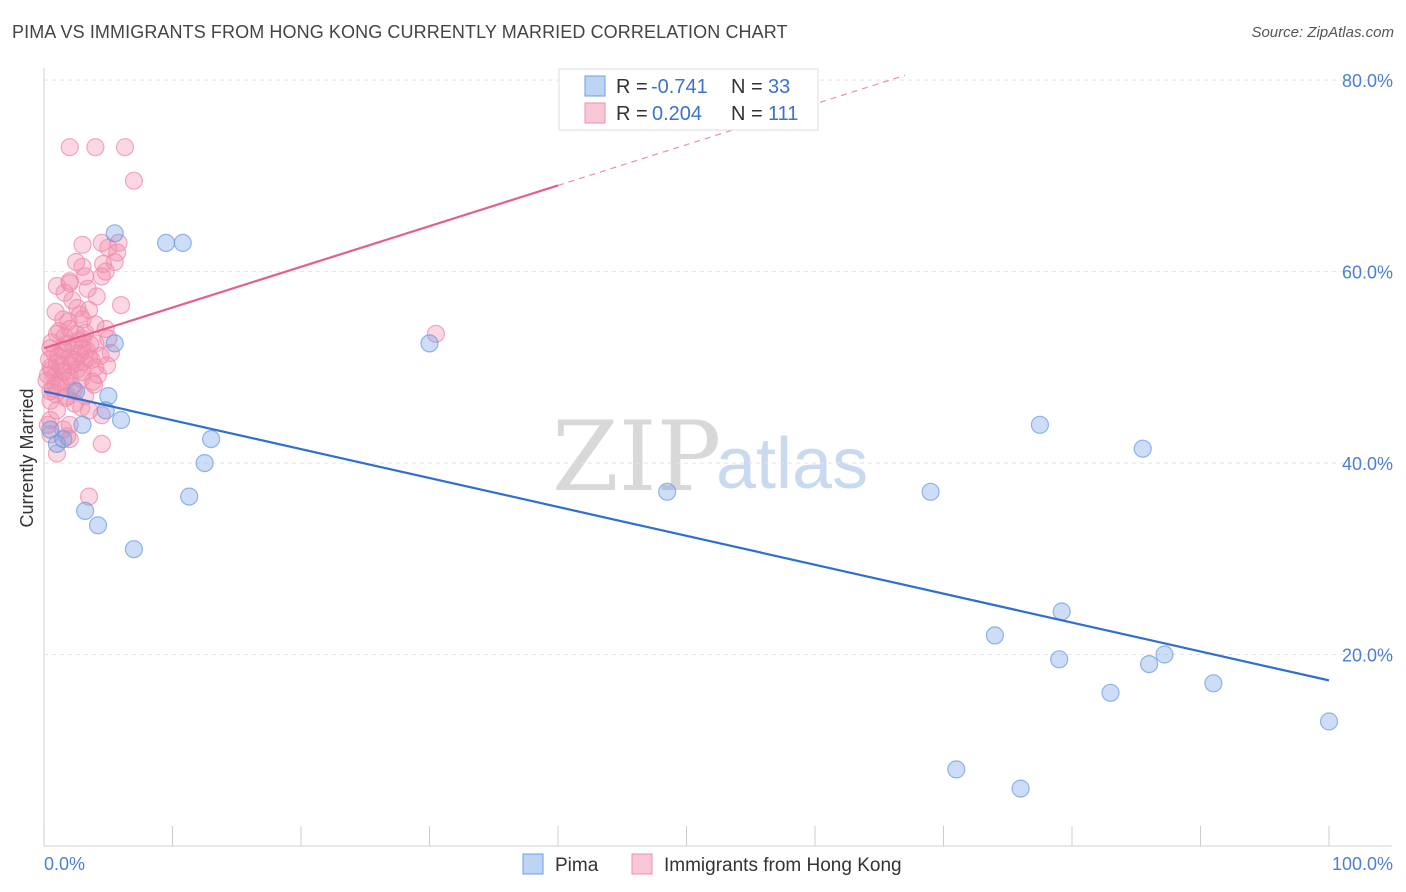  I want to click on y-tick-label-60: 60.0%, so click(1367, 273).